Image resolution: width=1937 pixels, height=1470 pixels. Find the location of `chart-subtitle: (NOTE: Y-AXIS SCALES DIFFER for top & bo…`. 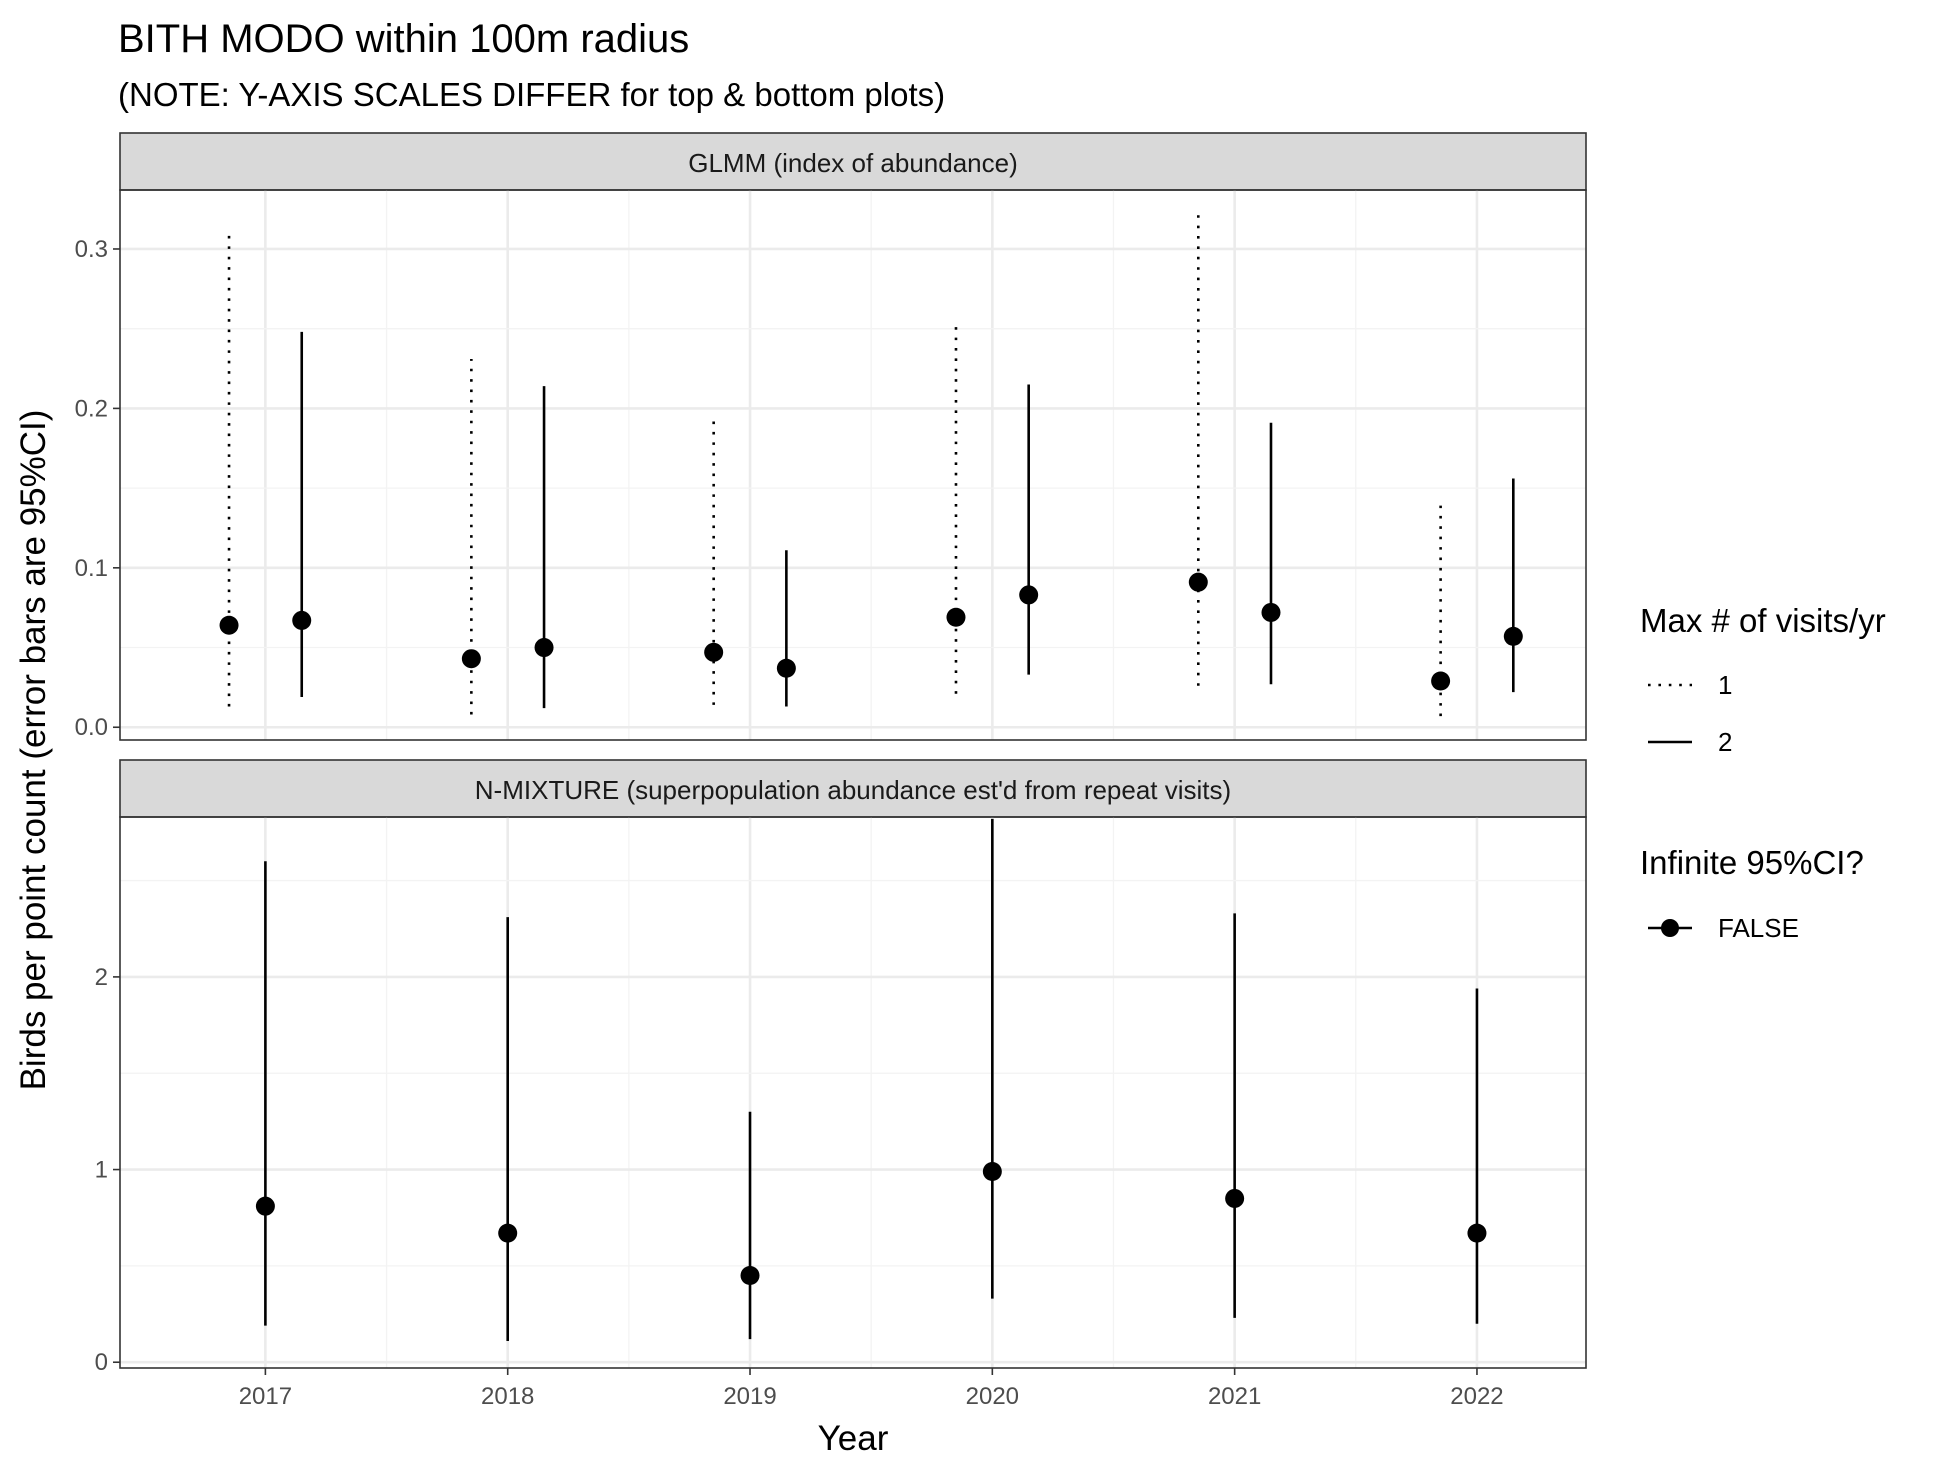

chart-subtitle: (NOTE: Y-AXIS SCALES DIFFER for top & bo… is located at coordinates (531, 94).